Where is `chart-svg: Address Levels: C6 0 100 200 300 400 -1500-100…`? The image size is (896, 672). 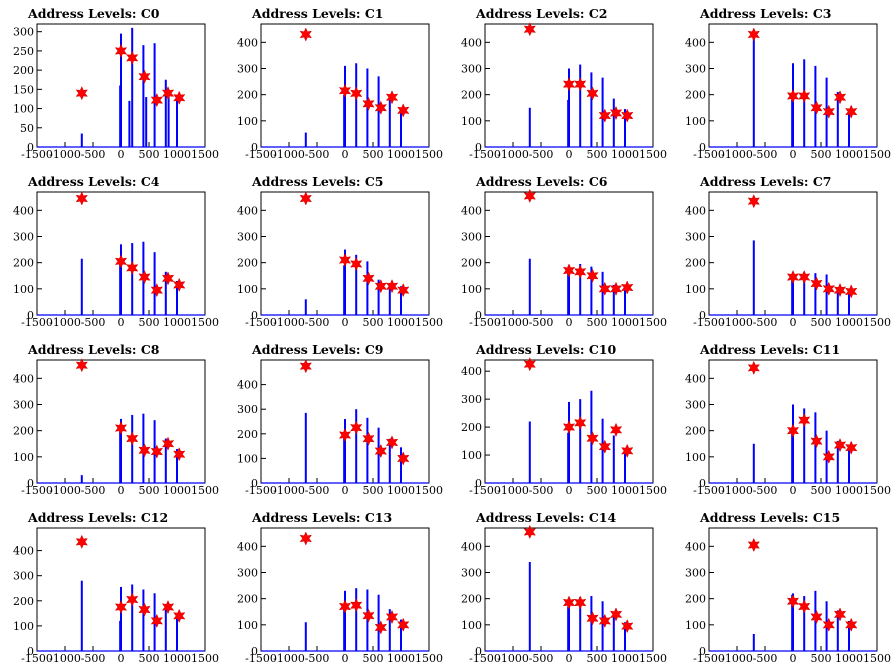
chart-svg: Address Levels: C6 0 100 200 300 400 -1500-100… is located at coordinates (564, 251).